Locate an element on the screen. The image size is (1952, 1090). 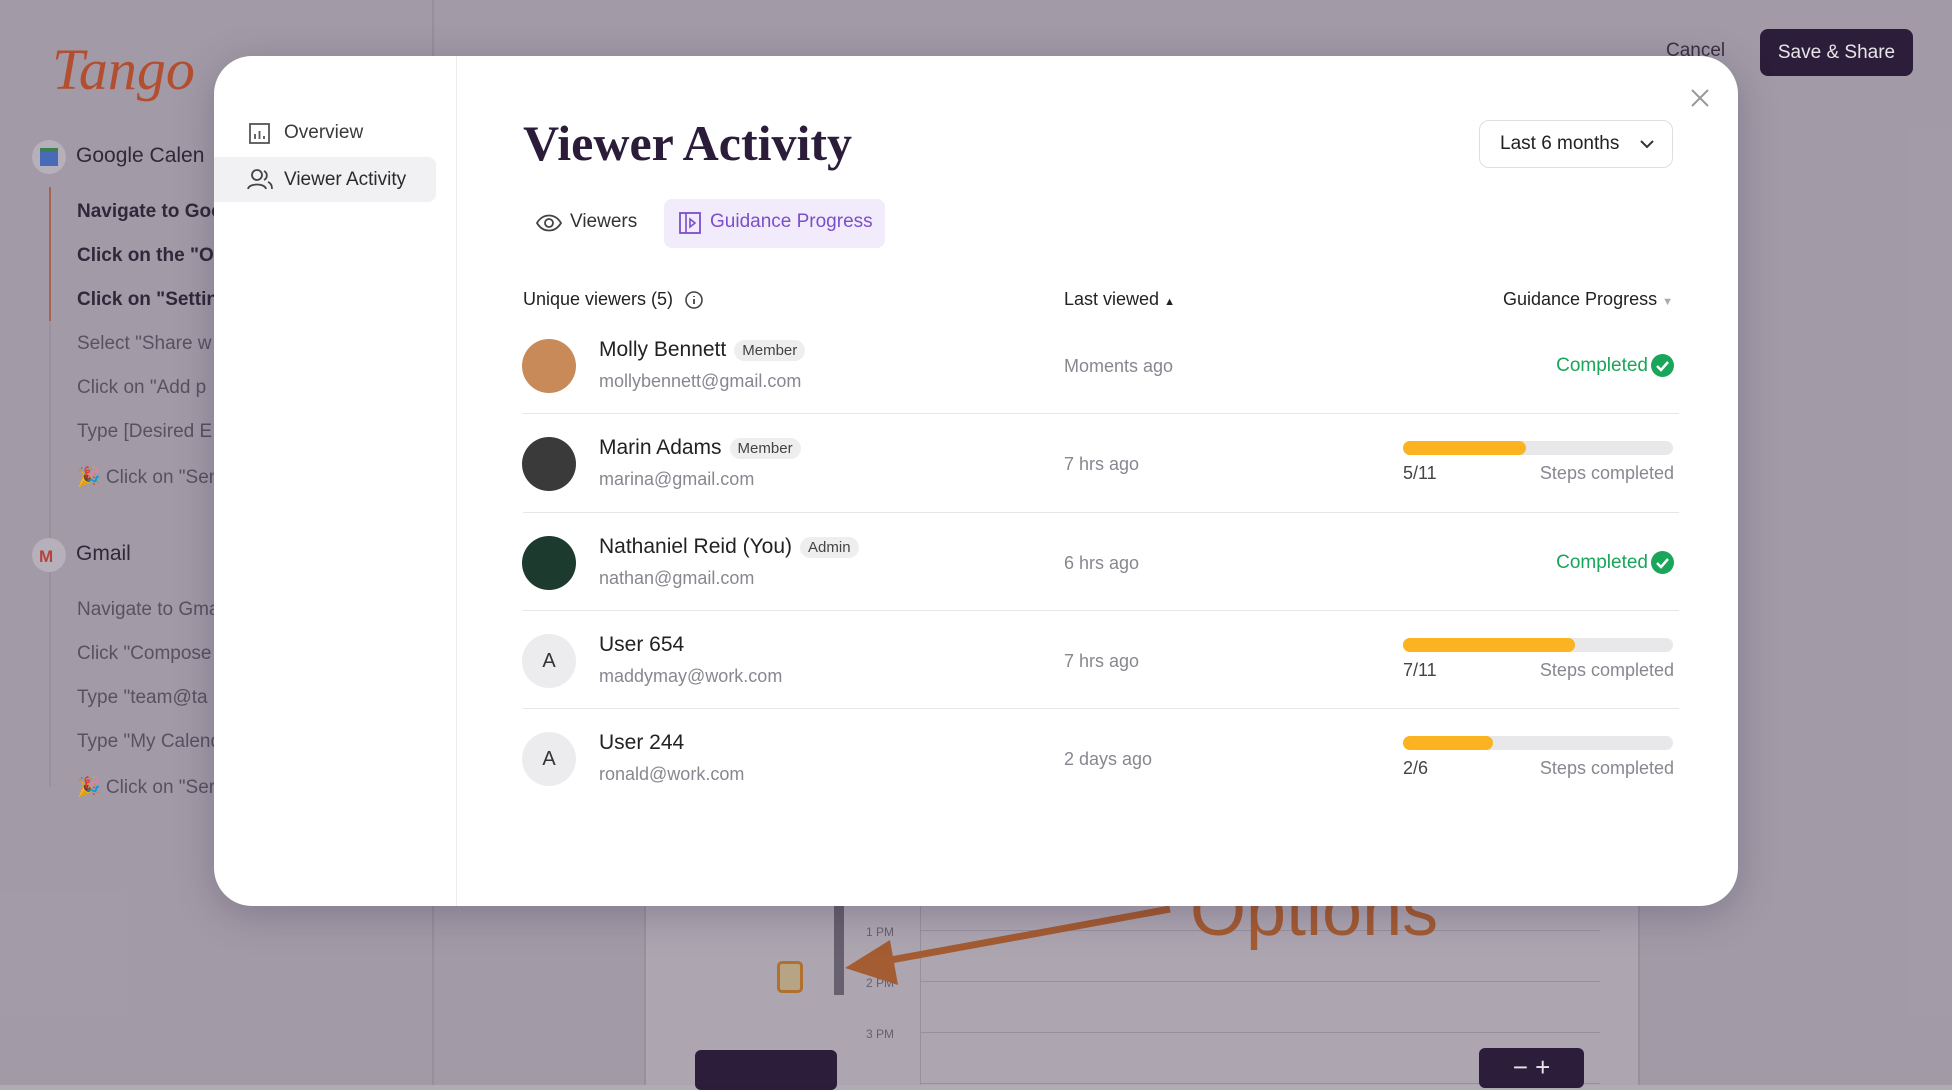
section-title: Gmail is located at coordinates (103, 553).